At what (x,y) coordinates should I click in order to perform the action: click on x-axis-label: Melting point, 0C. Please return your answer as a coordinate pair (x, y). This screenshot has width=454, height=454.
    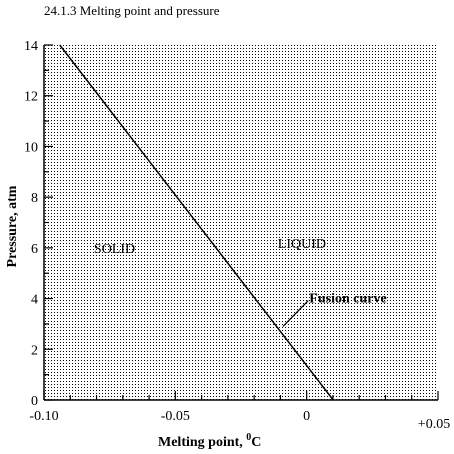
    Looking at the image, I should click on (209, 441).